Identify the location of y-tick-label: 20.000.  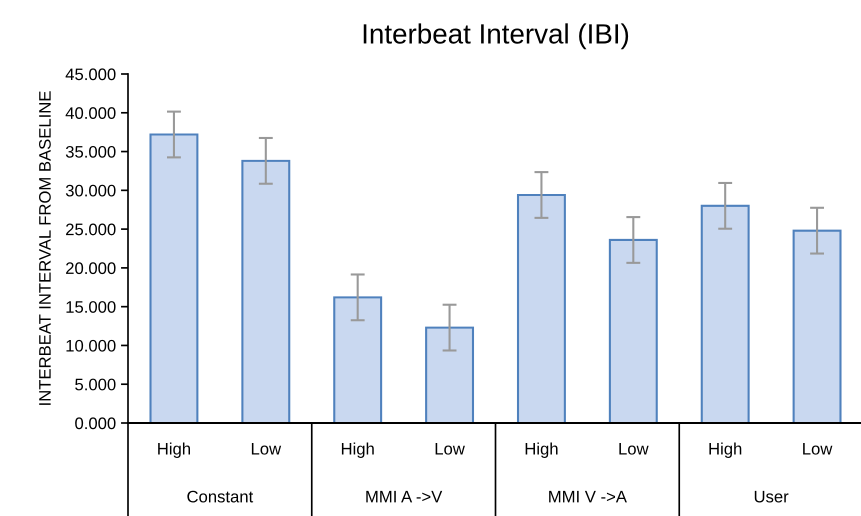
(91, 268).